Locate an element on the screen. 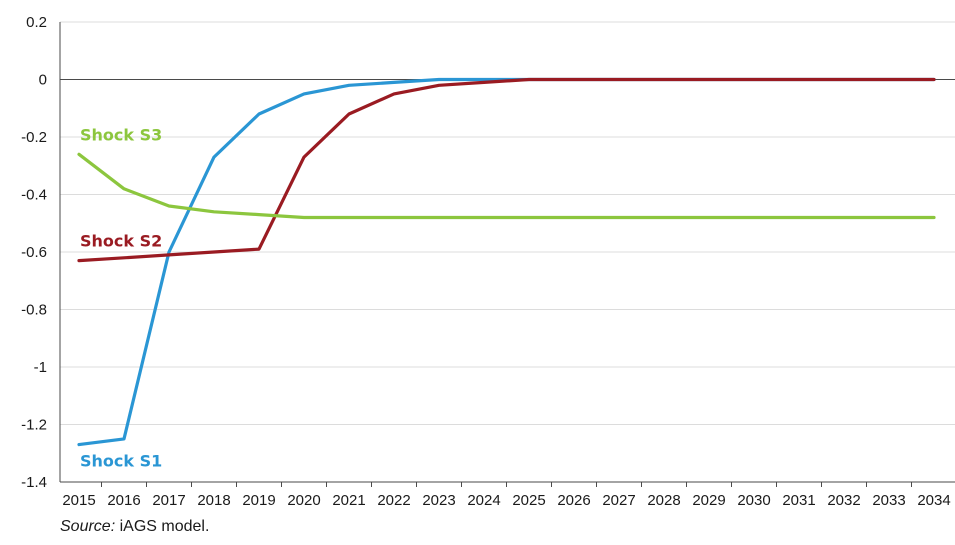 Image resolution: width=955 pixels, height=545 pixels. y-tick-labels: 0.2 0 -0.2 -0.4 -0.6 -0.8 -1 -1.2 -1.4 is located at coordinates (34, 252).